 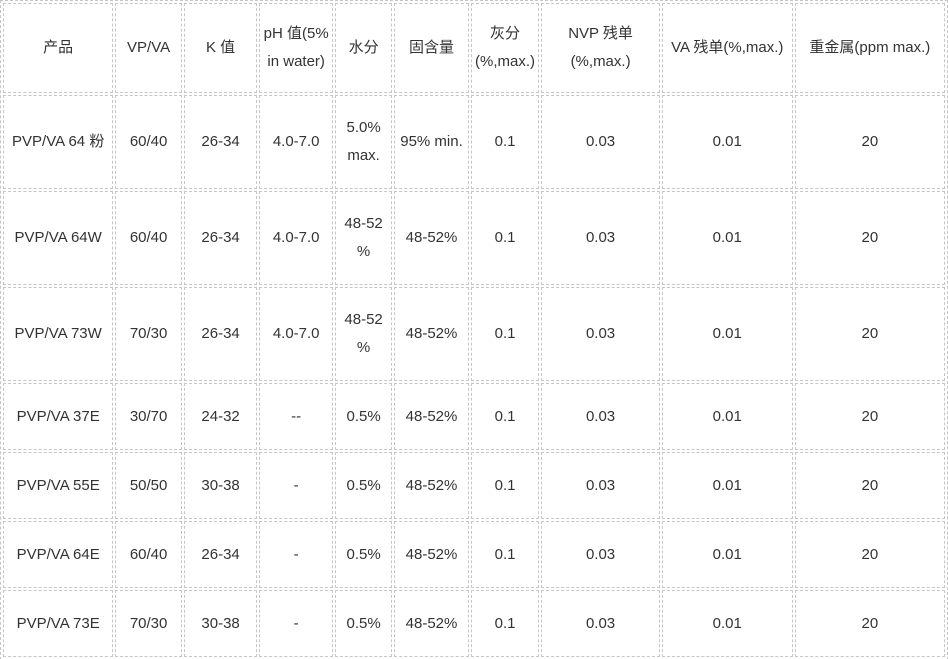 I want to click on cell-product: PVP/VA 64 粉, so click(x=58, y=142).